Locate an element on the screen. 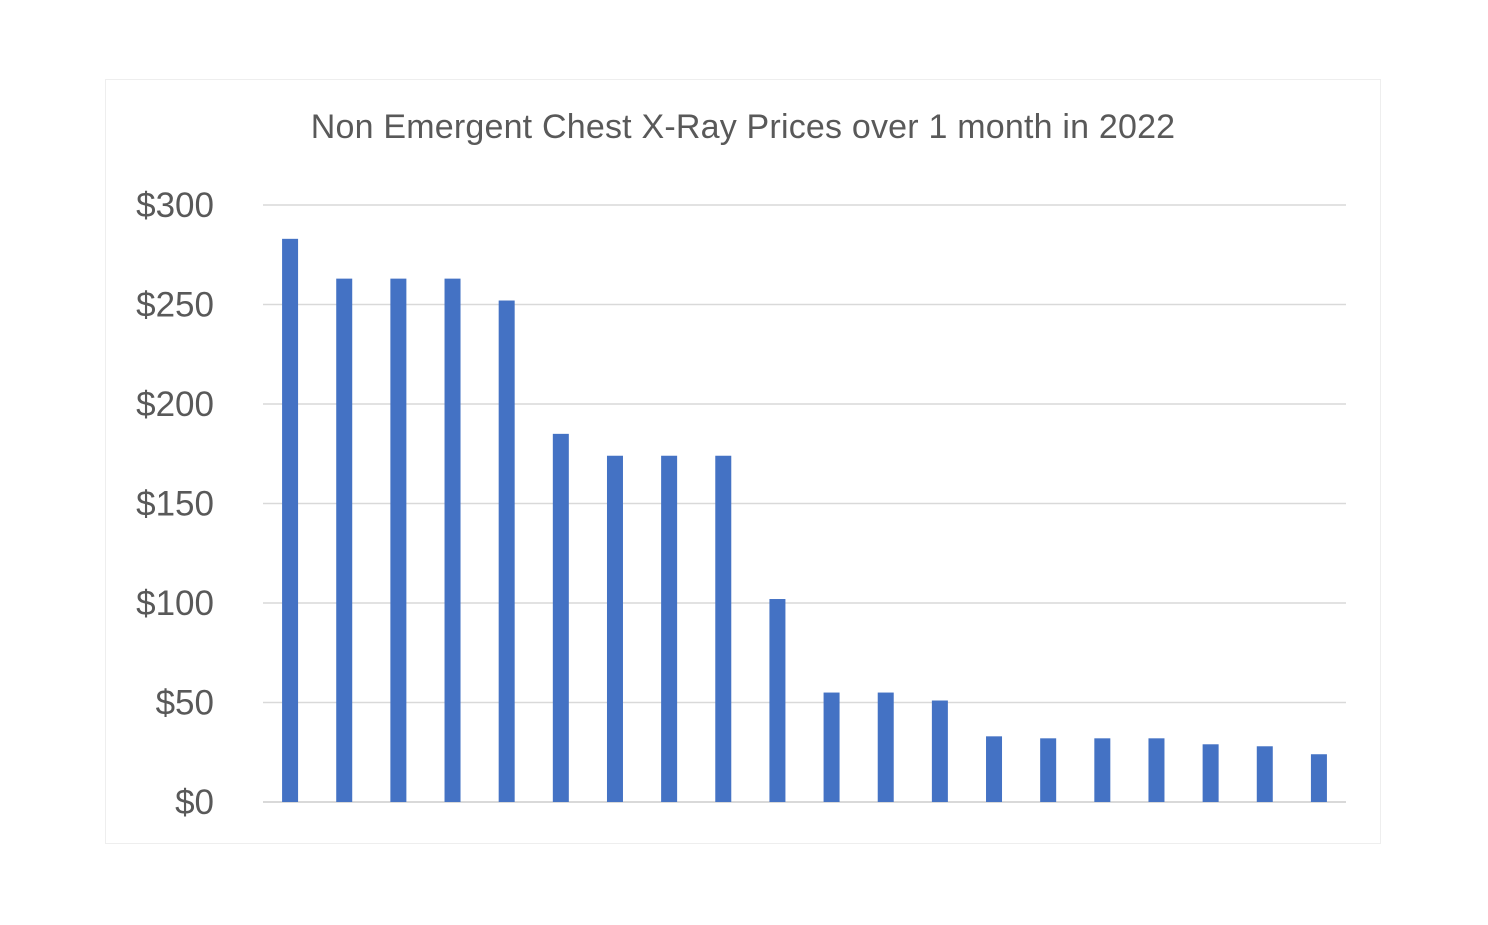 The width and height of the screenshot is (1488, 925). y-tick-label: $250 is located at coordinates (175, 305).